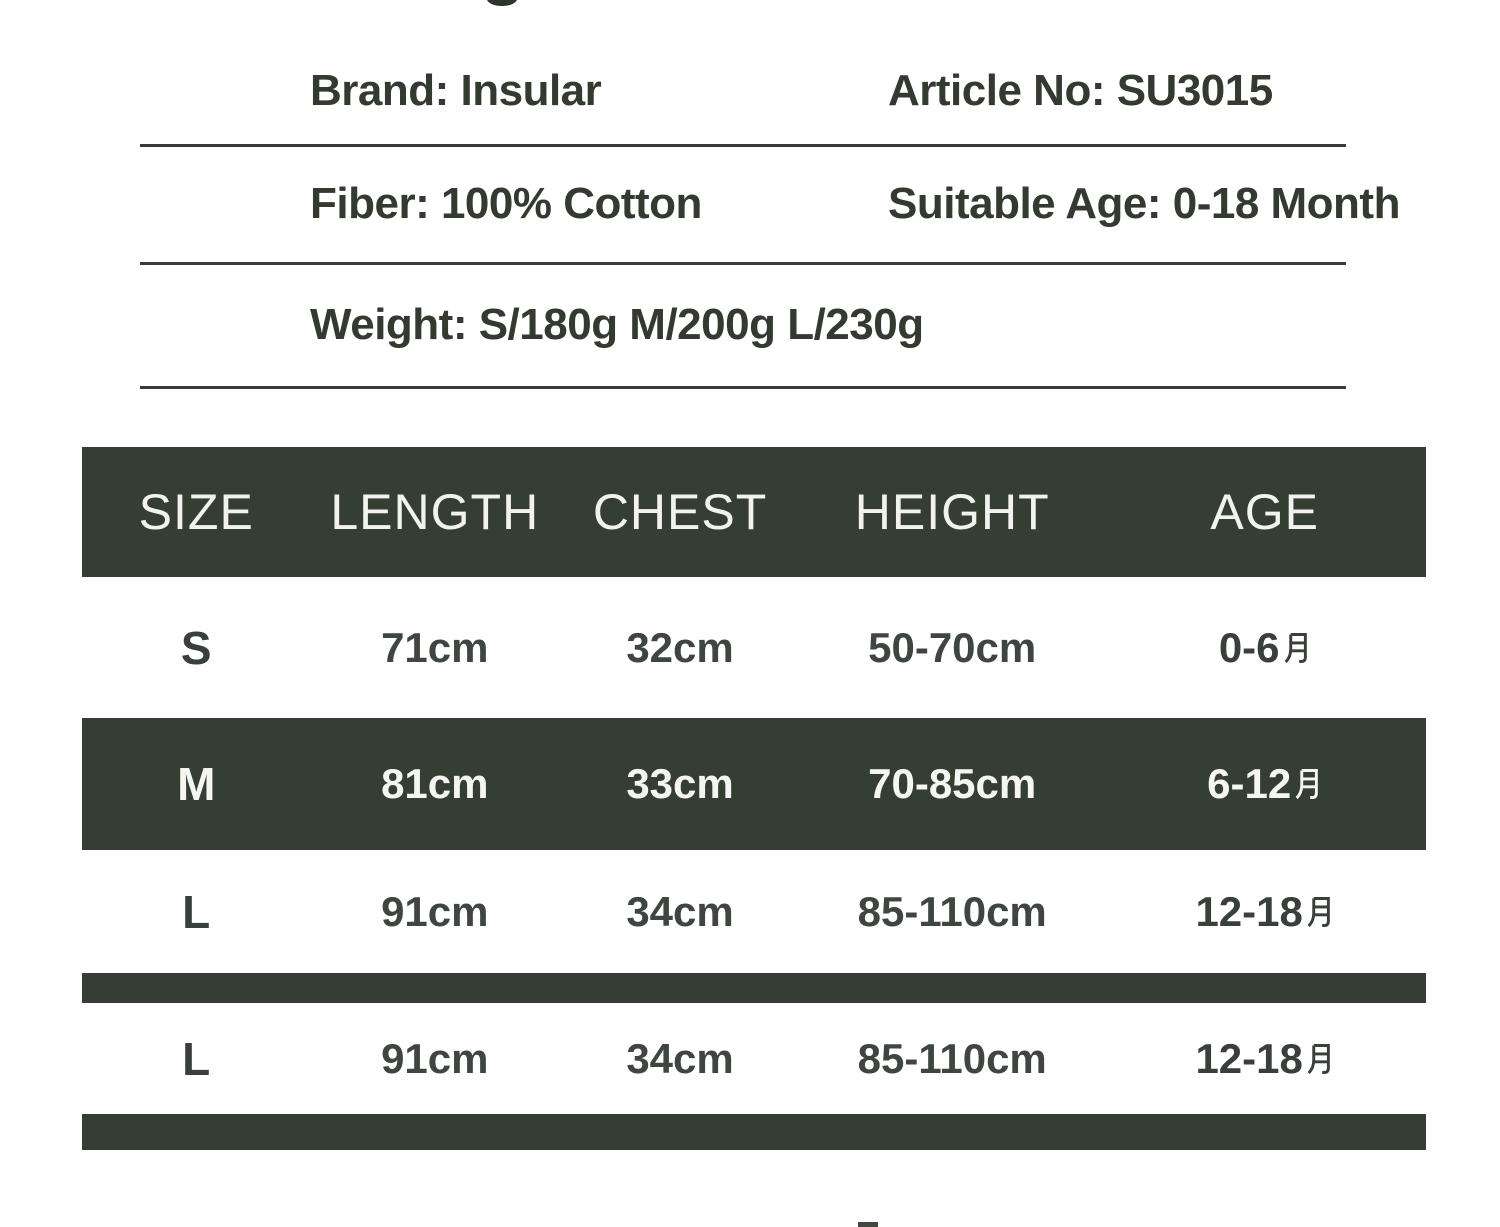  I want to click on brand-label: Brand: Insular, so click(456, 90).